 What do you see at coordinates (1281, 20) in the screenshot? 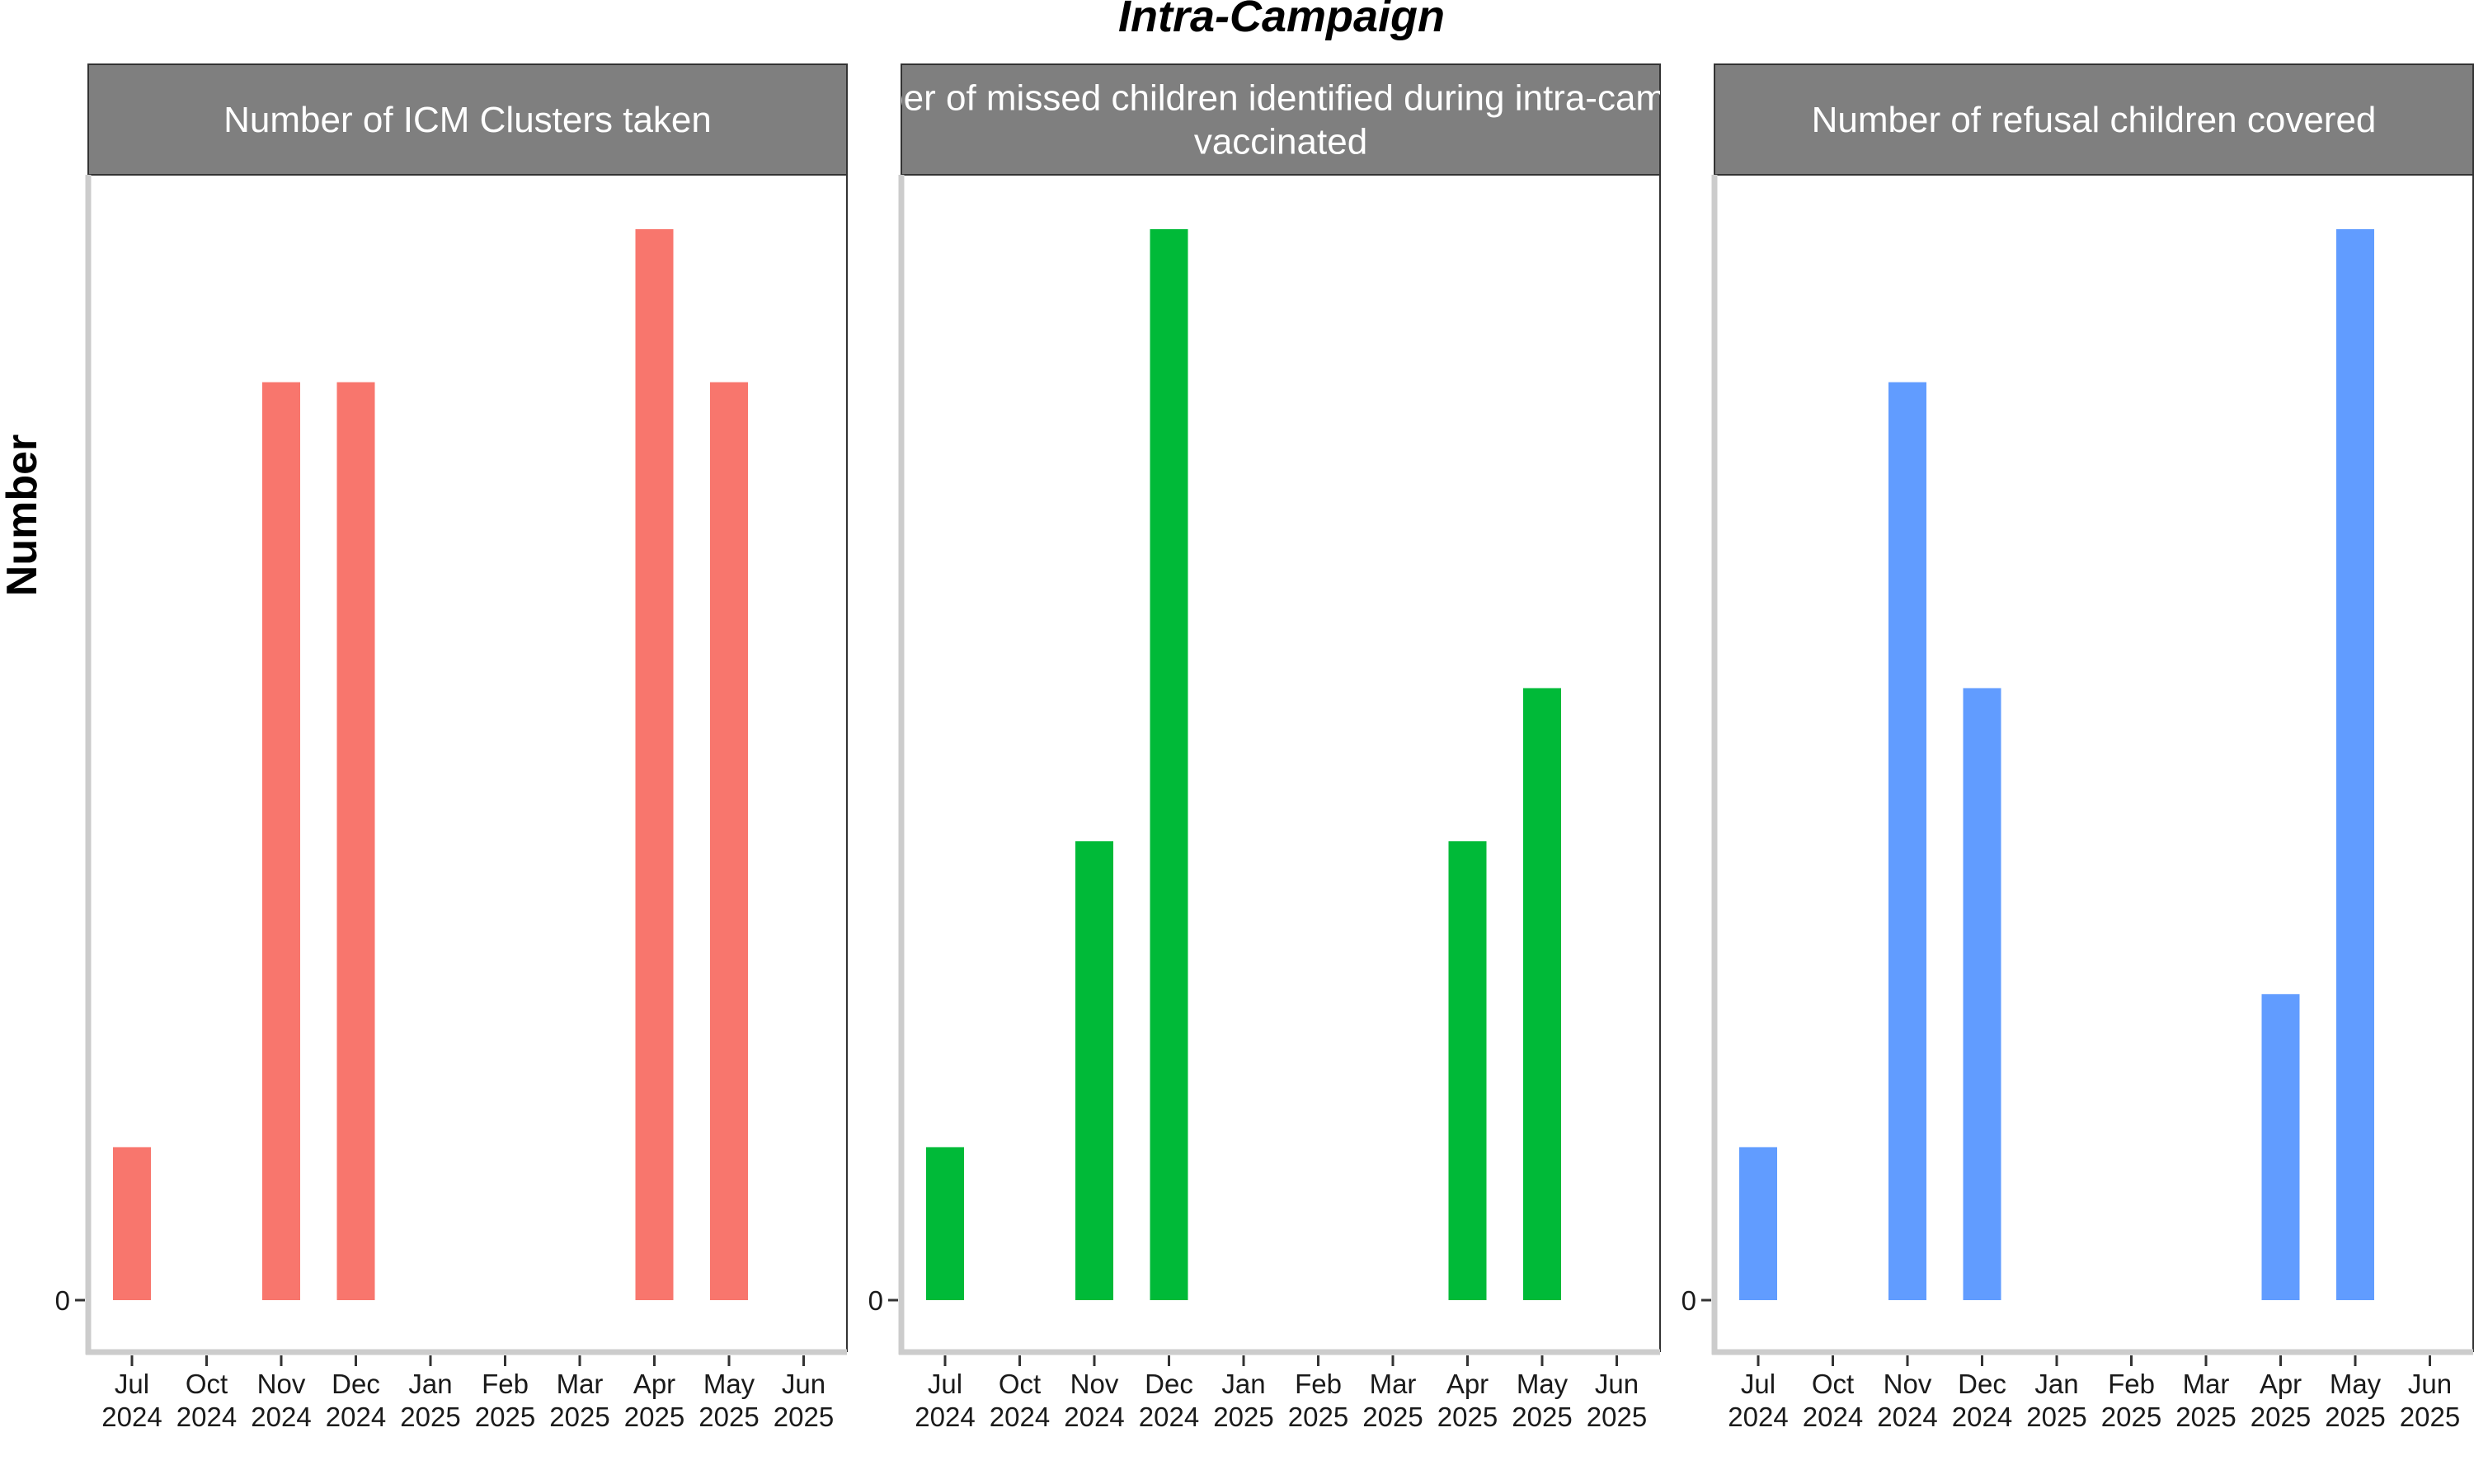
I see `chart-title: Intra-Campaign` at bounding box center [1281, 20].